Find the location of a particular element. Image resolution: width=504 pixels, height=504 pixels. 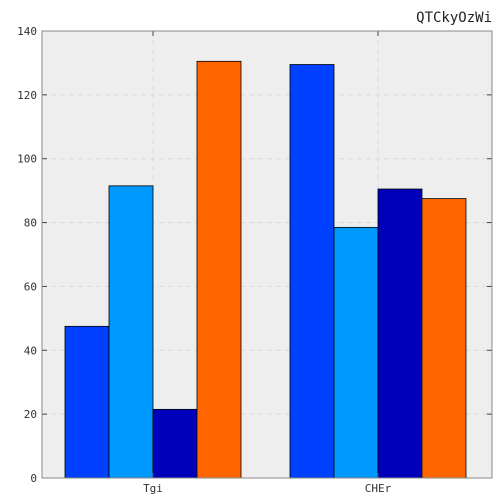

y-tick-label: 120 is located at coordinates (27, 95).